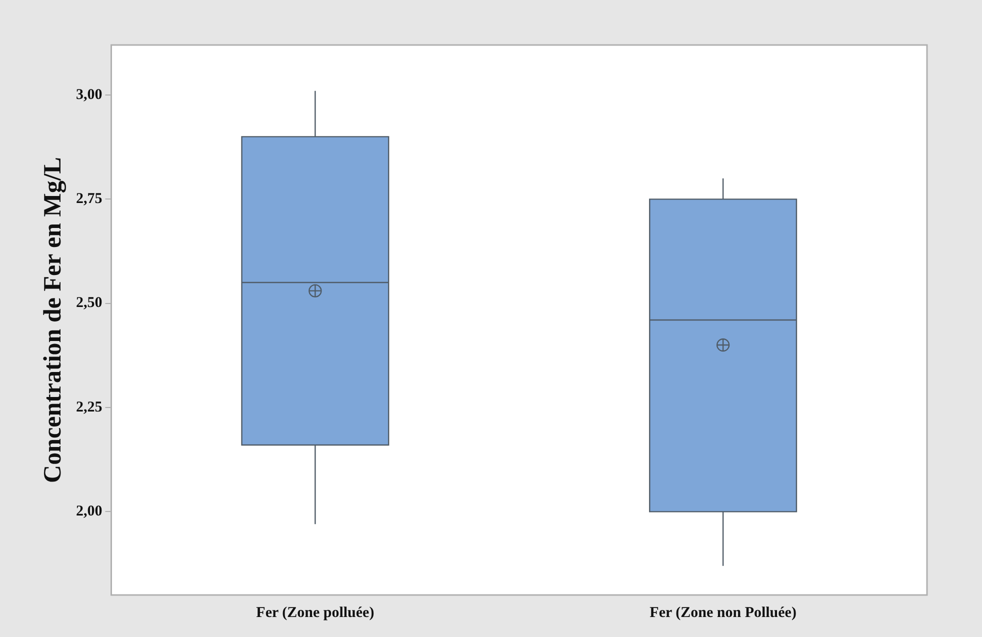 The width and height of the screenshot is (982, 637). I want to click on x-tick-label: Fer (Zone non Polluée), so click(723, 612).